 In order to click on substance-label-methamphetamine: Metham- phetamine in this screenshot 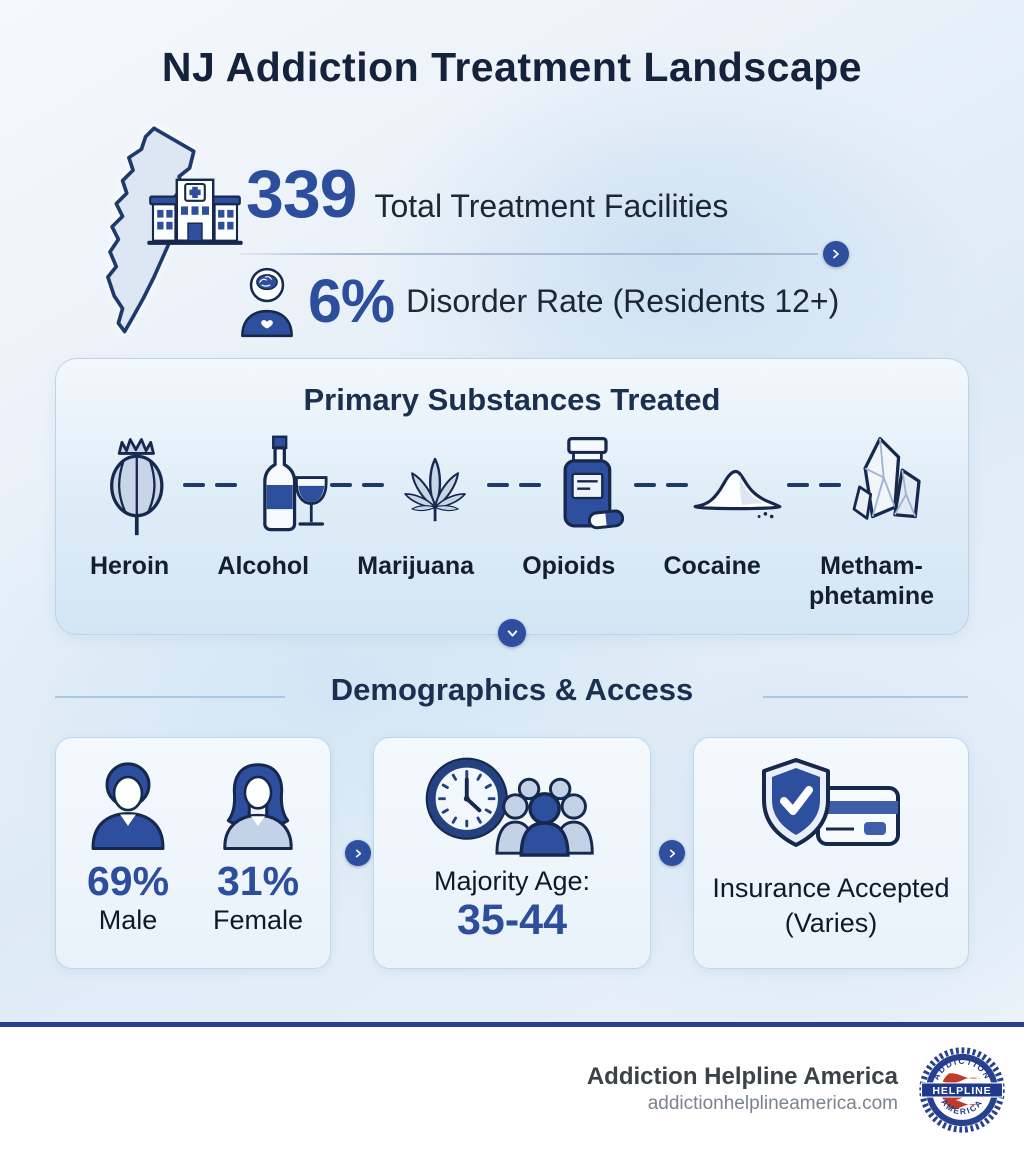, I will do `click(871, 581)`.